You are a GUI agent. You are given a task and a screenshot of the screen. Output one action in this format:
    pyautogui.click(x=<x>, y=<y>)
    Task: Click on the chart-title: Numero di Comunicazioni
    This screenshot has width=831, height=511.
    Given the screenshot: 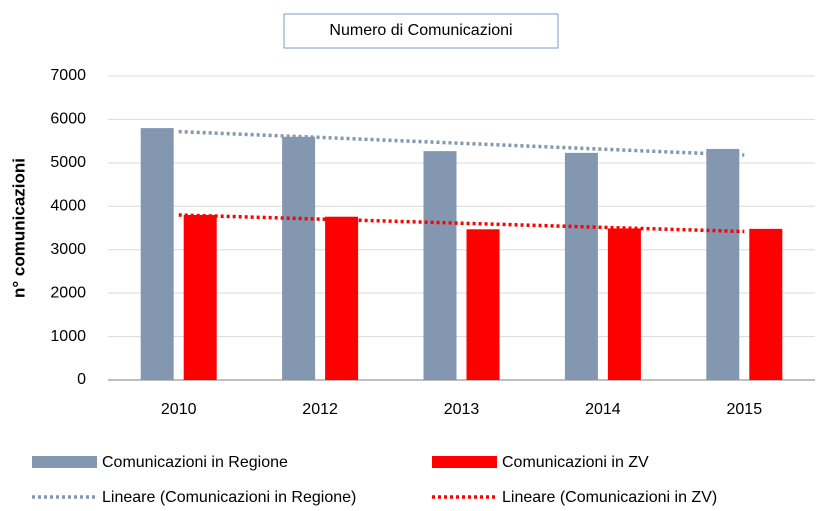 What is the action you would take?
    pyautogui.click(x=420, y=30)
    